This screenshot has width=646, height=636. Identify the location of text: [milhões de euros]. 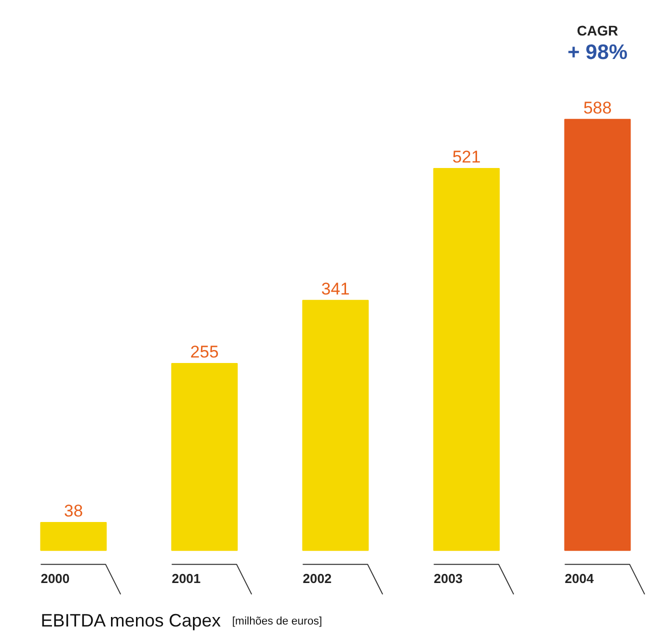
(277, 621).